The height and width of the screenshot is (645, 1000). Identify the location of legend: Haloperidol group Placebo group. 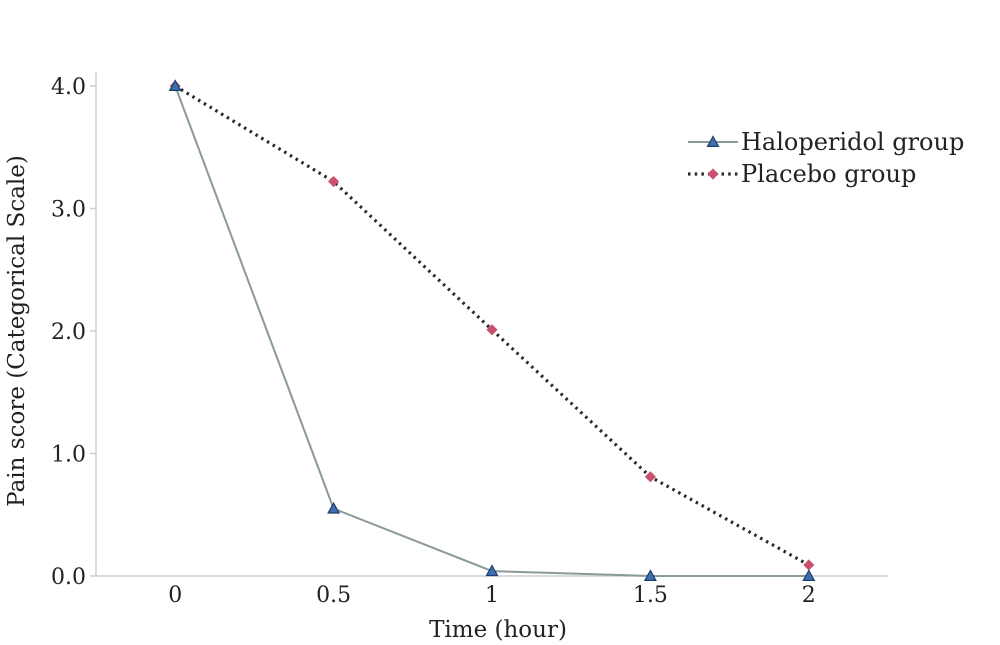
(826, 158).